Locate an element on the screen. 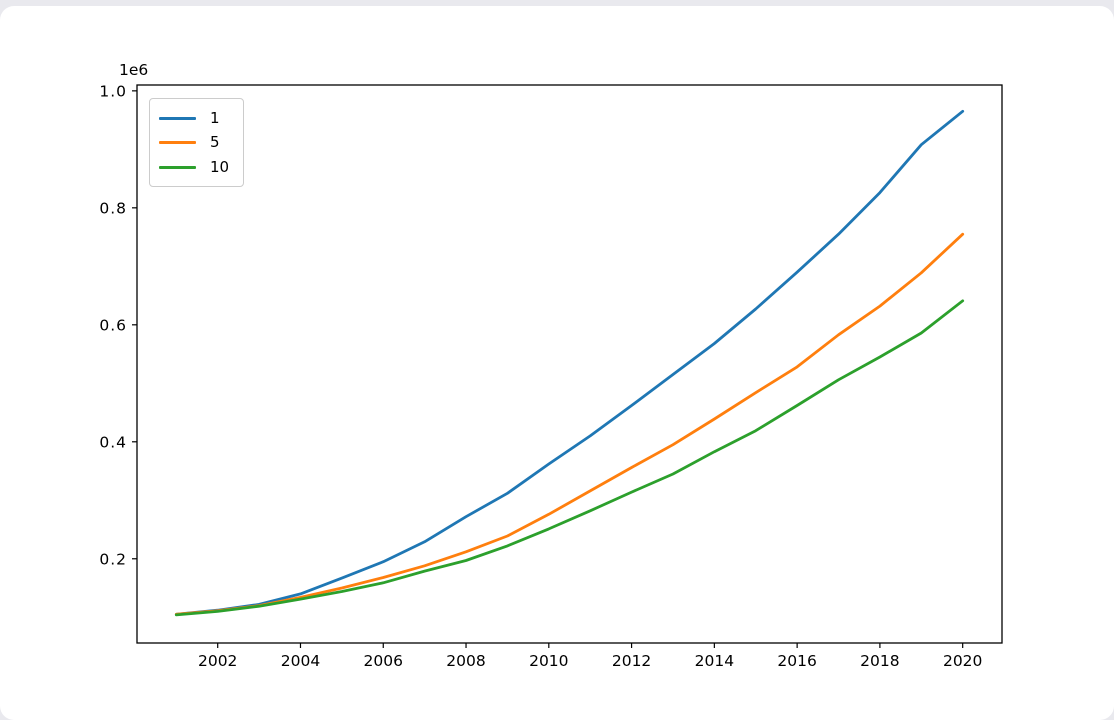 This screenshot has height=720, width=1114. legend-entry: 10 is located at coordinates (196, 166).